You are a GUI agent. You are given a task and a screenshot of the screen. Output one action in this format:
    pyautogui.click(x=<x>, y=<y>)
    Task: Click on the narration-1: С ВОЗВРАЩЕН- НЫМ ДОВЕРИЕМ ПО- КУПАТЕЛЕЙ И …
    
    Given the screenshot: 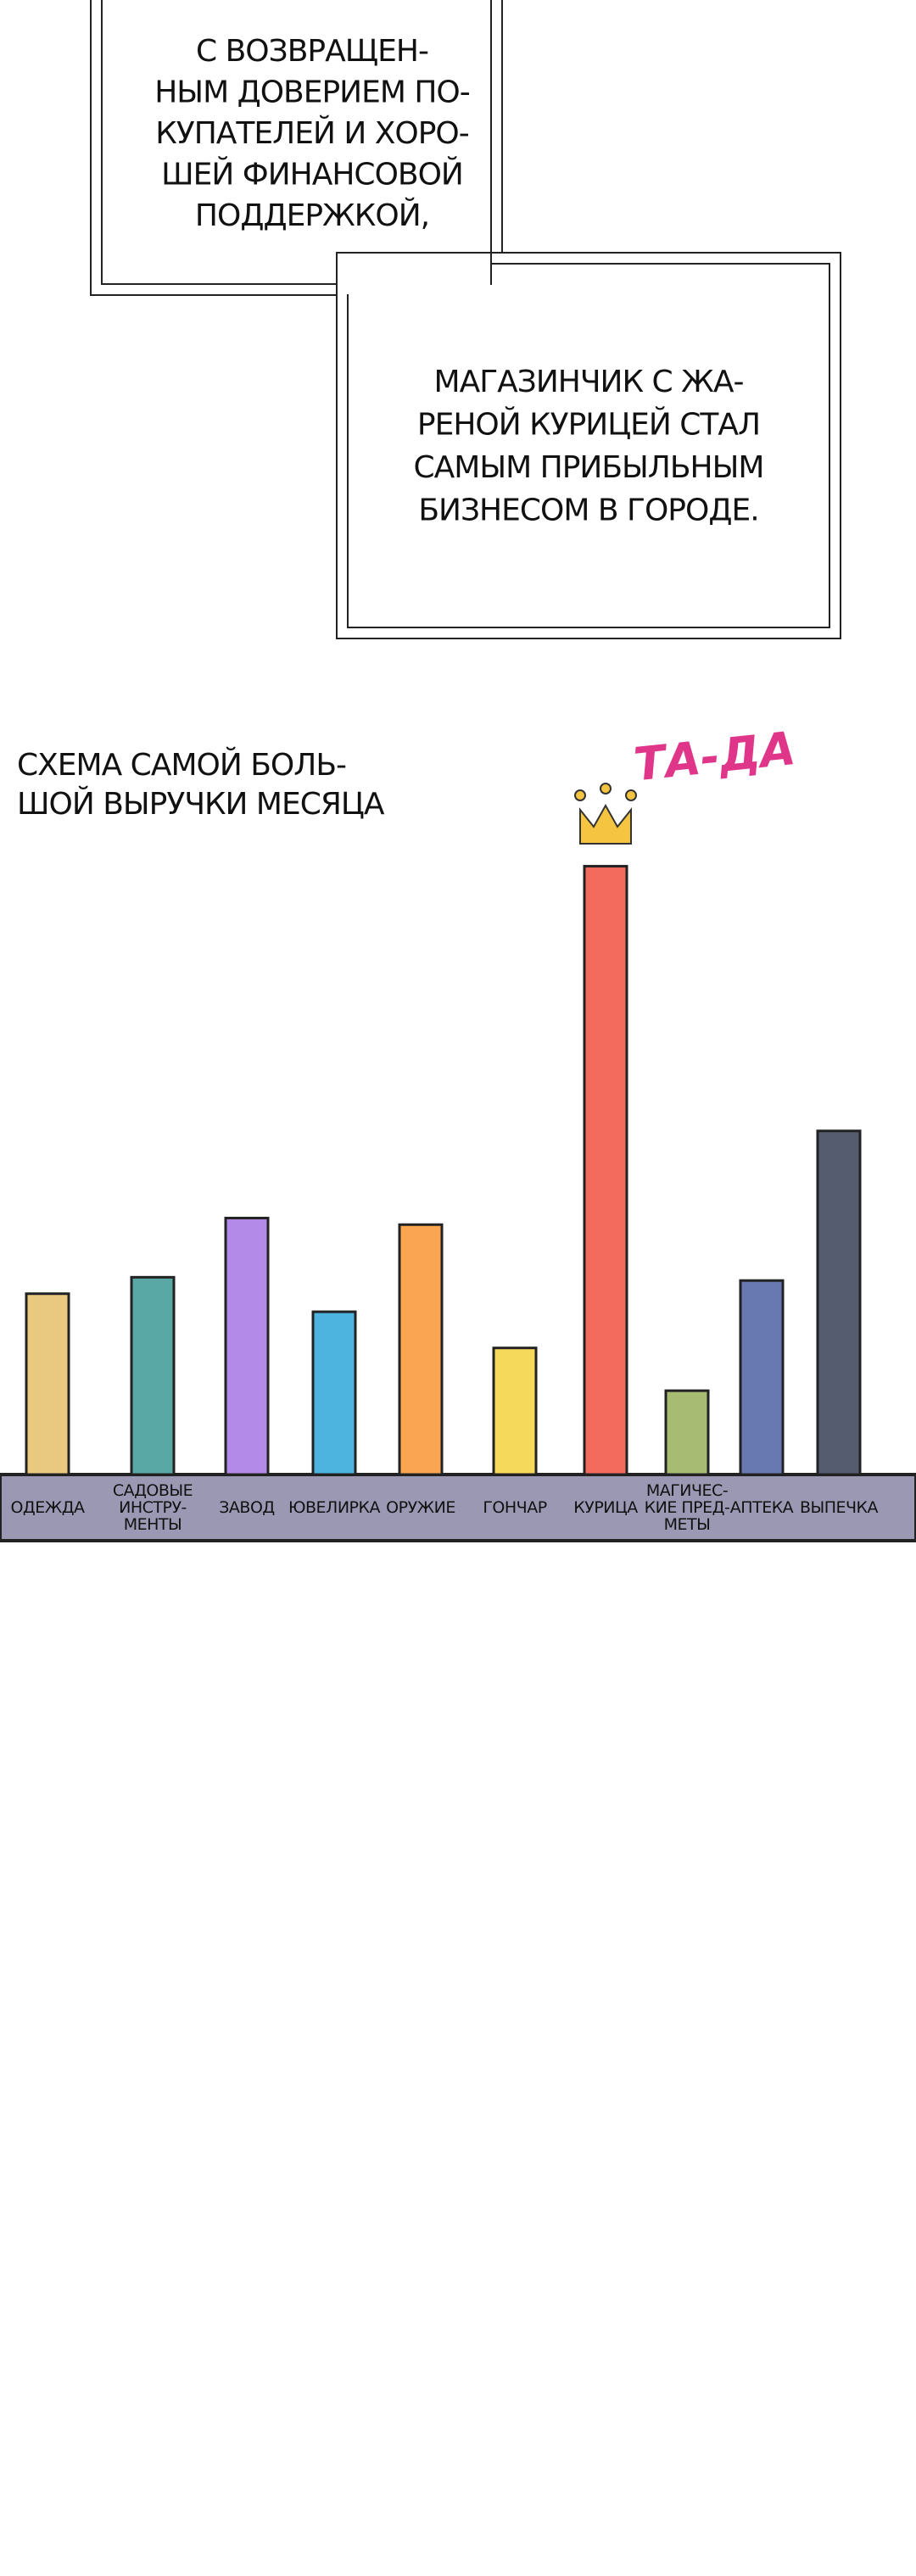 What is the action you would take?
    pyautogui.click(x=312, y=133)
    